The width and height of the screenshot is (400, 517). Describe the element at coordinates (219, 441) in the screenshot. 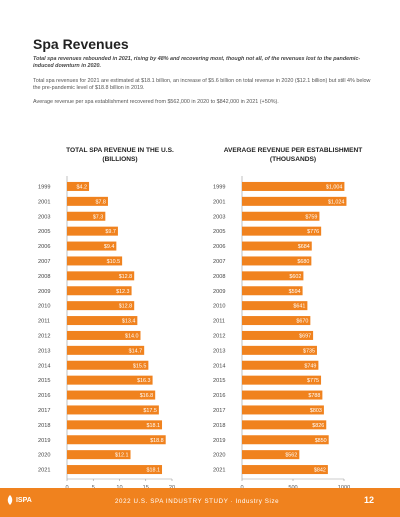

I see `avg-category-label: 2019` at that location.